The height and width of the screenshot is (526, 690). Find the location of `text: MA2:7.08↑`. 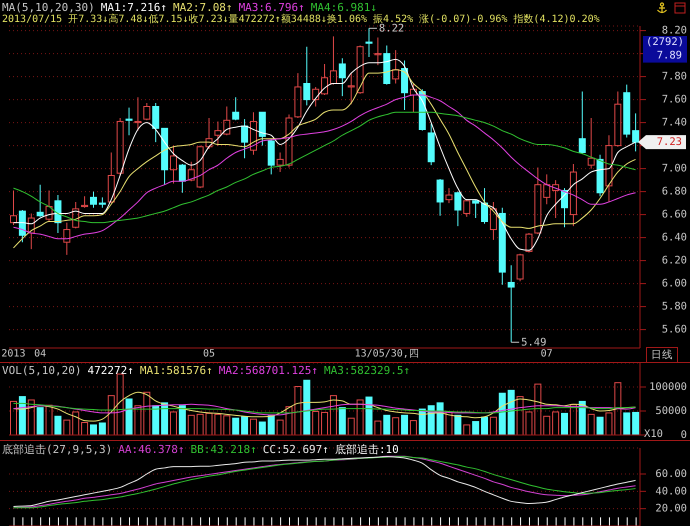

text: MA2:7.08↑ is located at coordinates (202, 7).